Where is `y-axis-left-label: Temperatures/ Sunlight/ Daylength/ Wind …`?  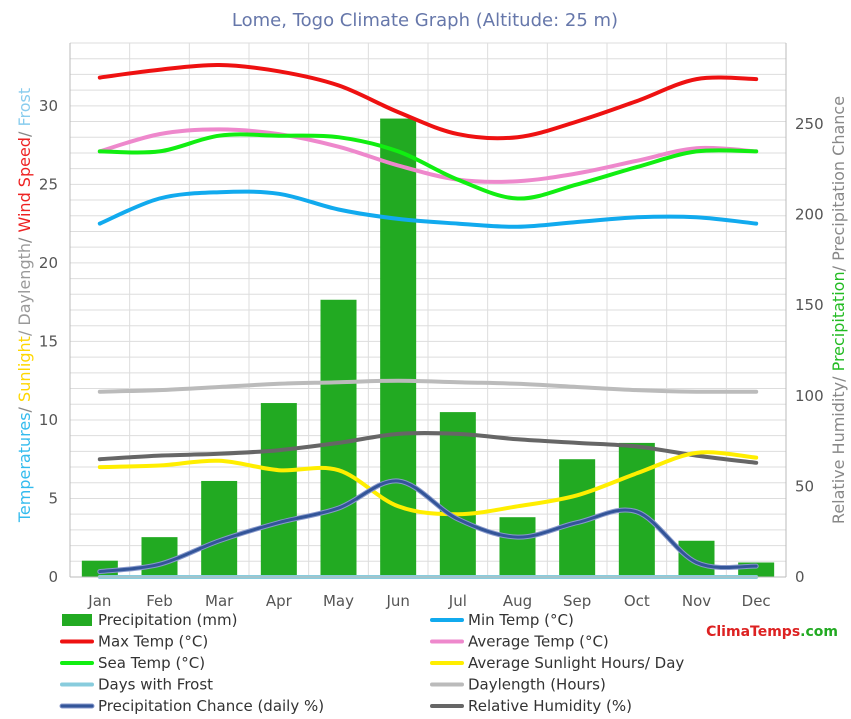
y-axis-left-label: Temperatures/ Sunlight/ Daylength/ Wind … is located at coordinates (24, 305).